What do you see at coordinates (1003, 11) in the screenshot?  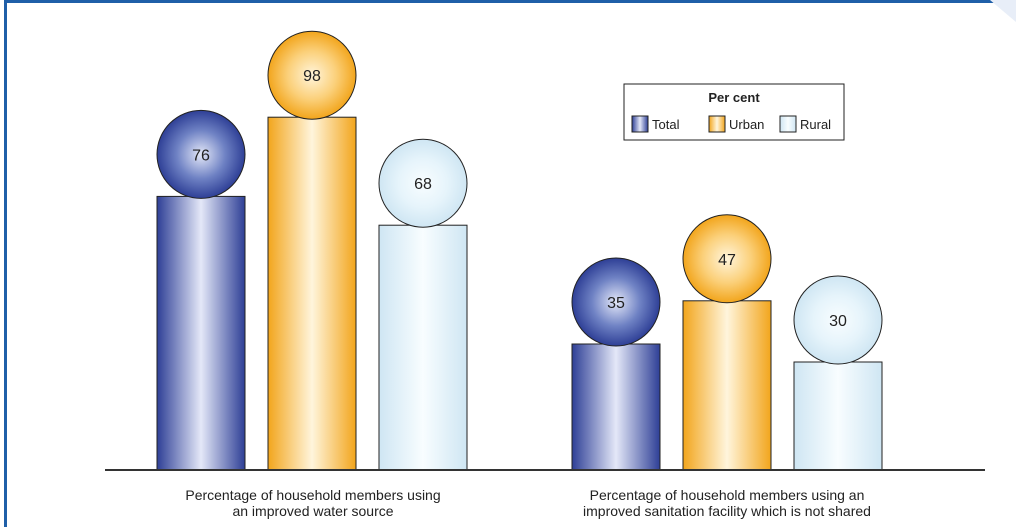 I see `corner-decoration` at bounding box center [1003, 11].